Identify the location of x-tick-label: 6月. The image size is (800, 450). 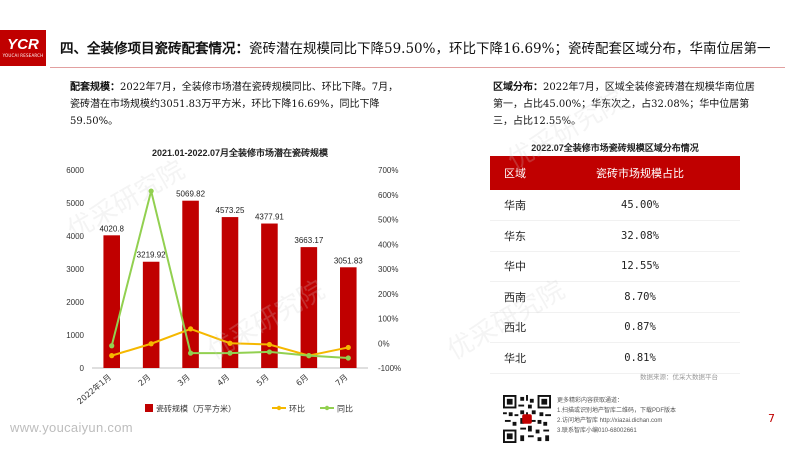
(302, 380).